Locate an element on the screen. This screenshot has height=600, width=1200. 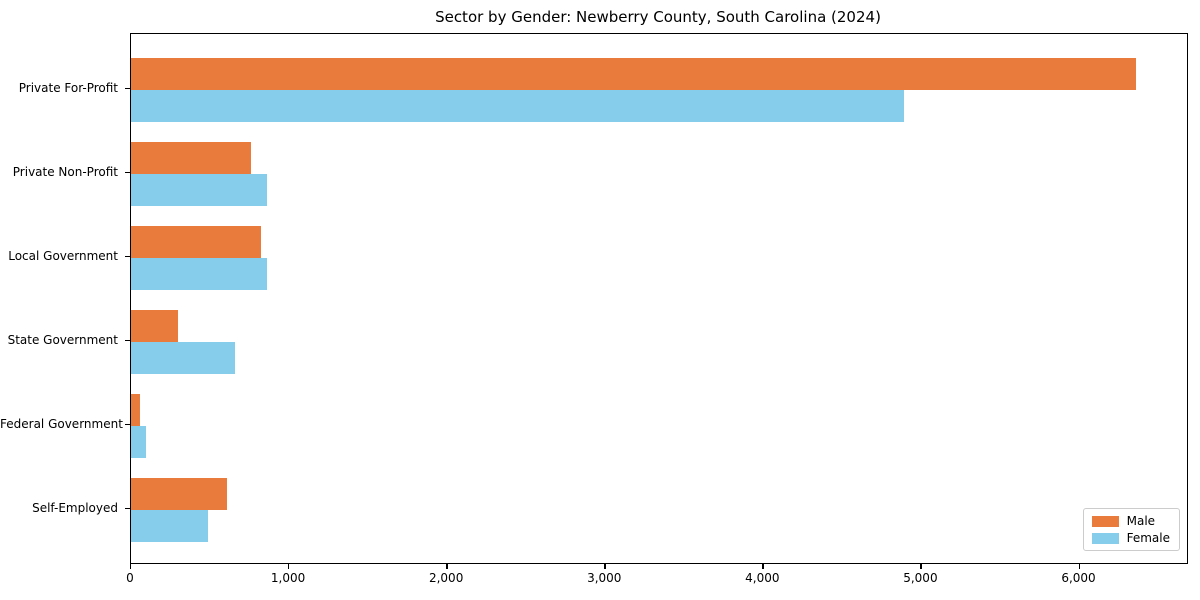
bar-male-federal-government is located at coordinates (136, 410).